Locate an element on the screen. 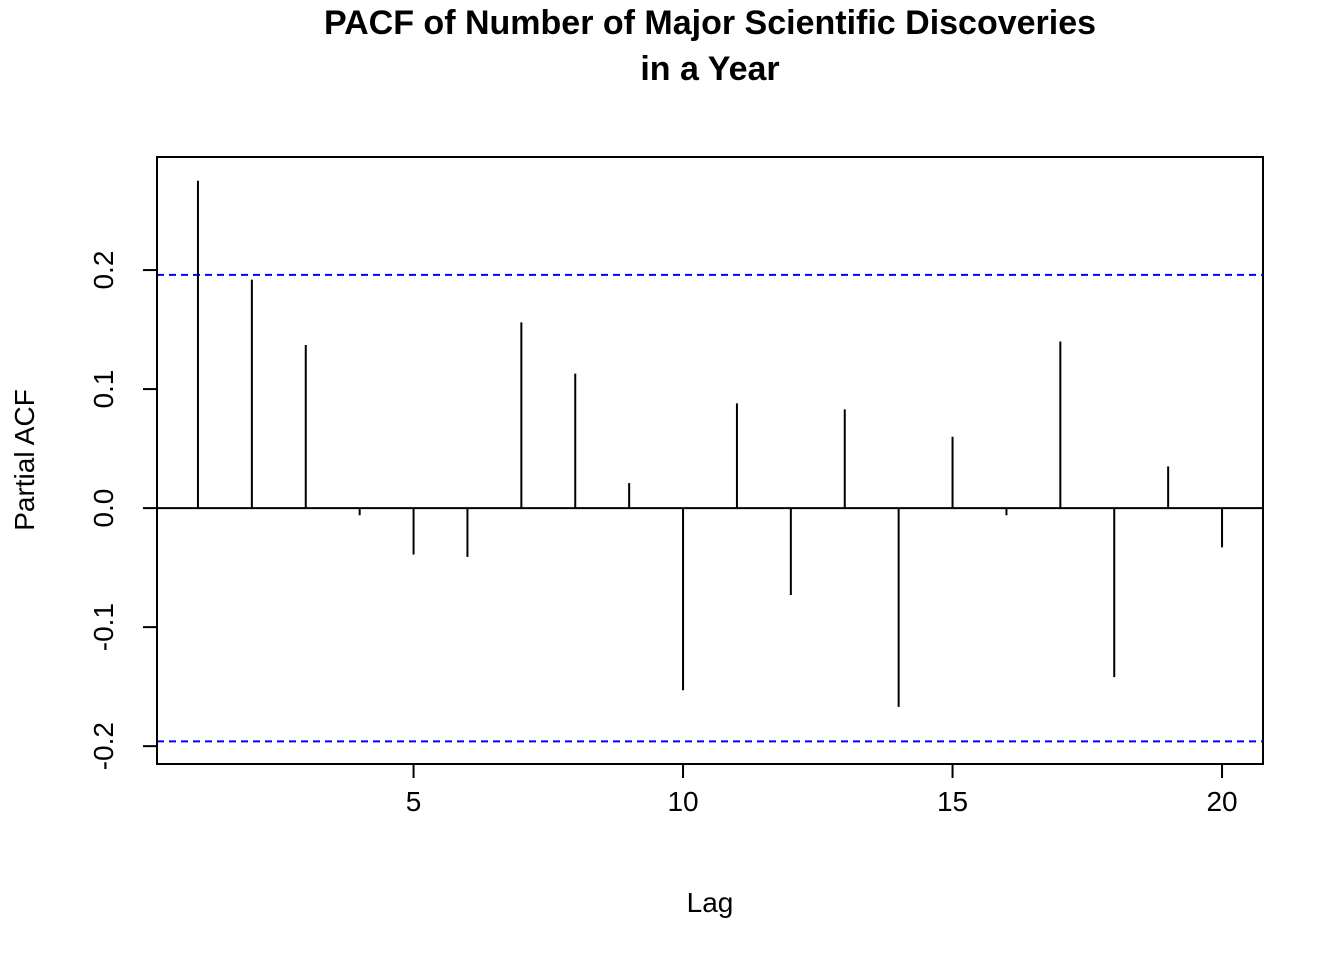  y-tick-label-4: 0.2 is located at coordinates (103, 270).